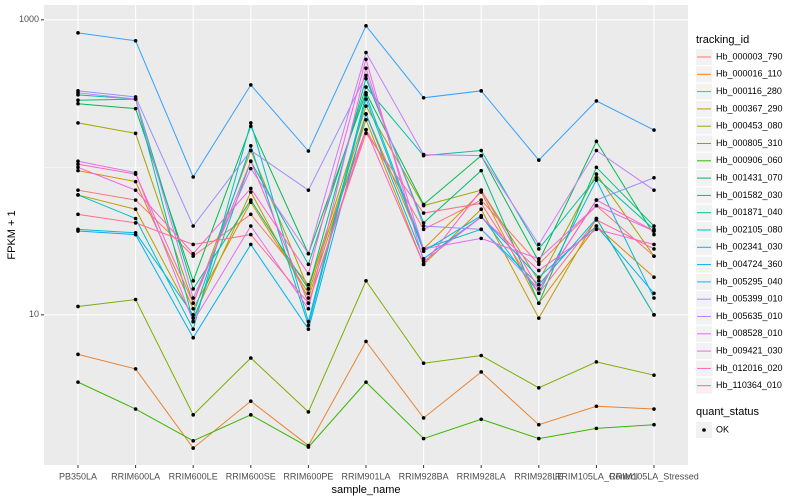 This screenshot has width=800, height=500. Describe the element at coordinates (481, 476) in the screenshot. I see `x-tick-label: RRIM928LA` at that location.